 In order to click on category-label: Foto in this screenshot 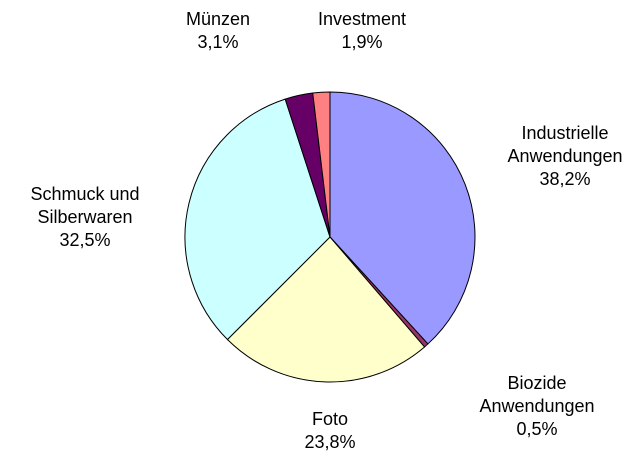, I will do `click(330, 419)`.